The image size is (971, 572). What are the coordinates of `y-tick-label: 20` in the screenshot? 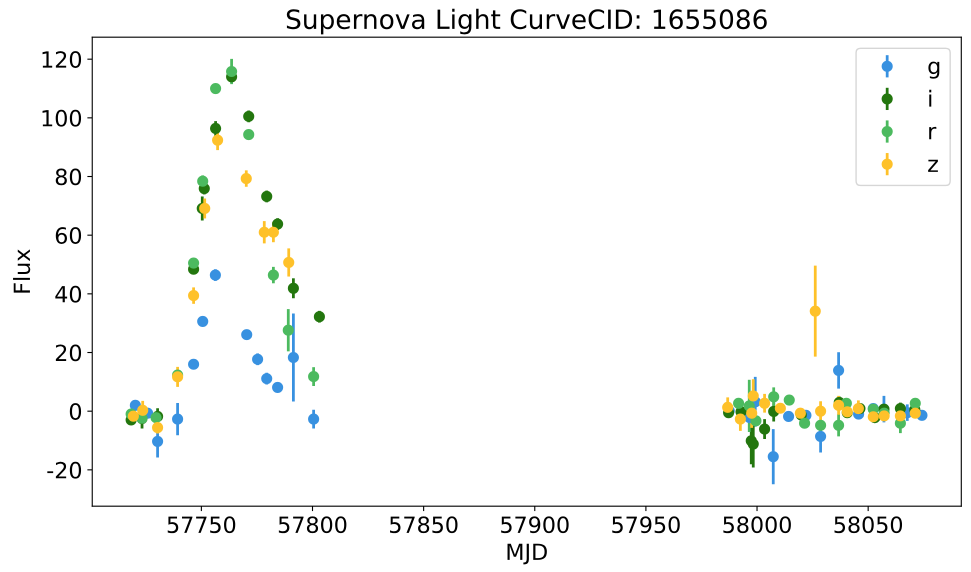 It's located at (69, 353).